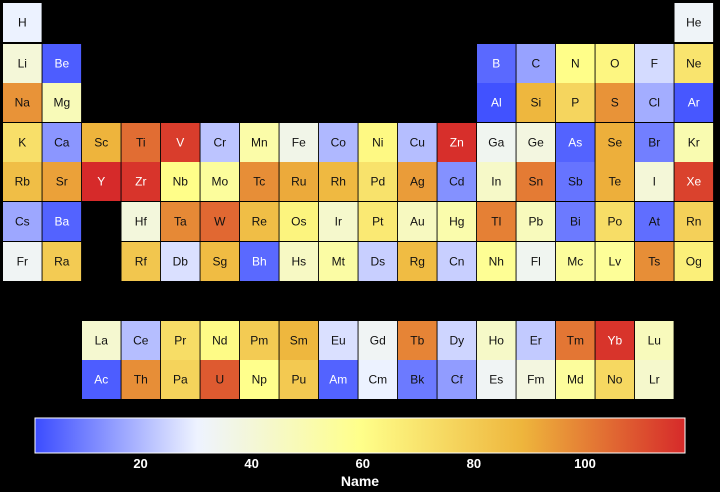 The width and height of the screenshot is (720, 492). I want to click on element-cell-ni, so click(378, 142).